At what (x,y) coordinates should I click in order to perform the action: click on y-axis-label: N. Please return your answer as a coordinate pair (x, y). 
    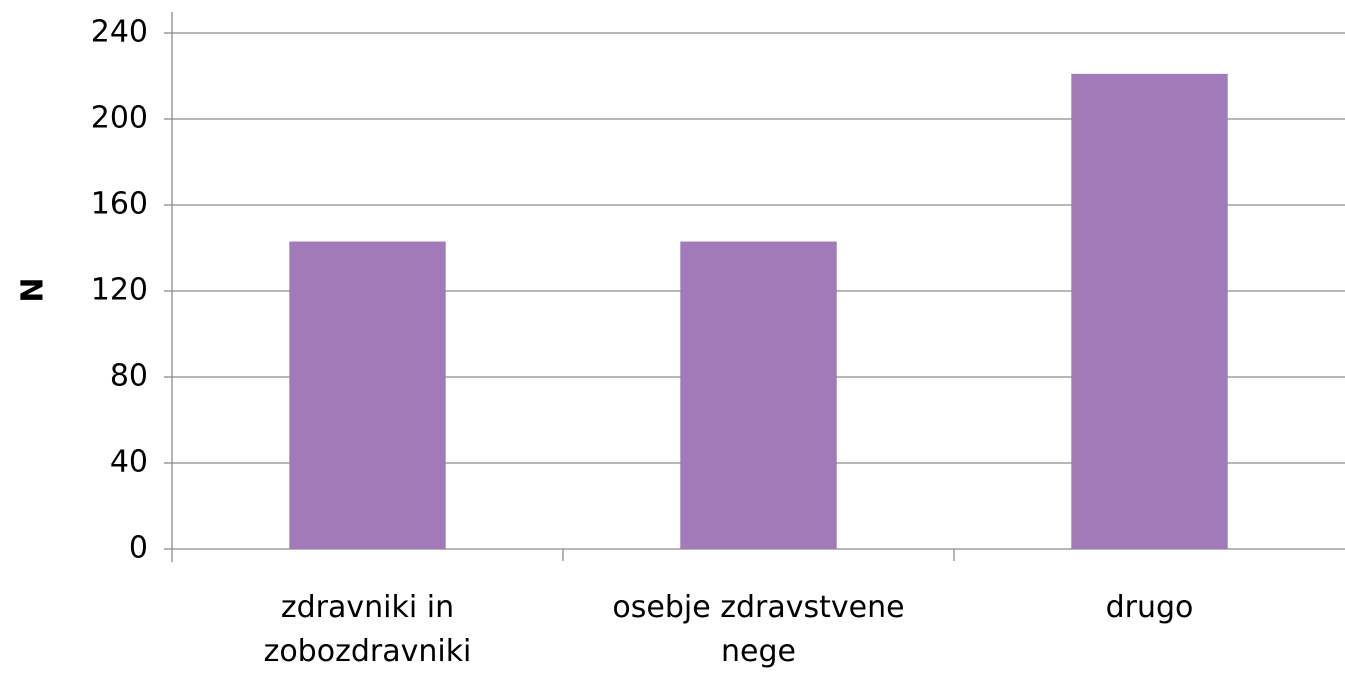
    Looking at the image, I should click on (33, 289).